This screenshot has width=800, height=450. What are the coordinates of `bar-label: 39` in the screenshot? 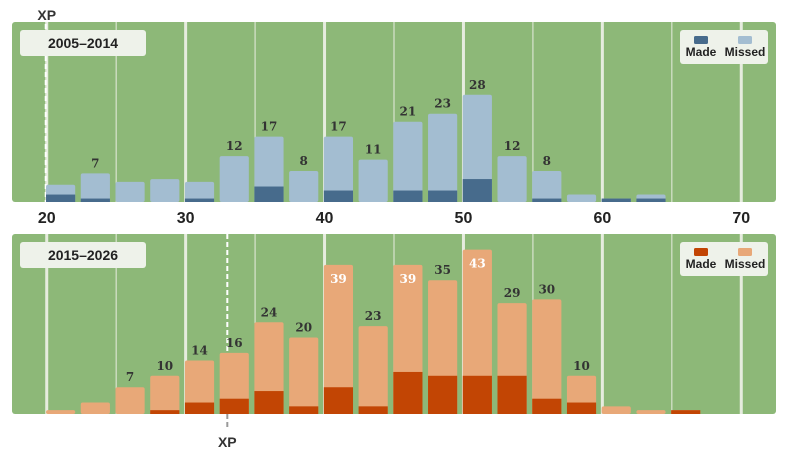 It's located at (338, 279).